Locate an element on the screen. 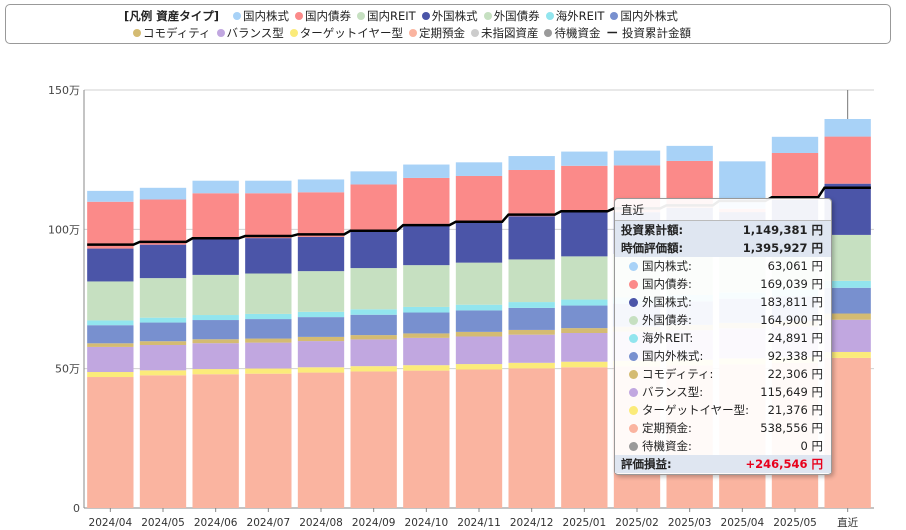  legend-row-2: コモディティ バランス型 ターゲットイヤー型 定期預金 未指図資産 待機資金ー投資累計金額 is located at coordinates (500, 33).